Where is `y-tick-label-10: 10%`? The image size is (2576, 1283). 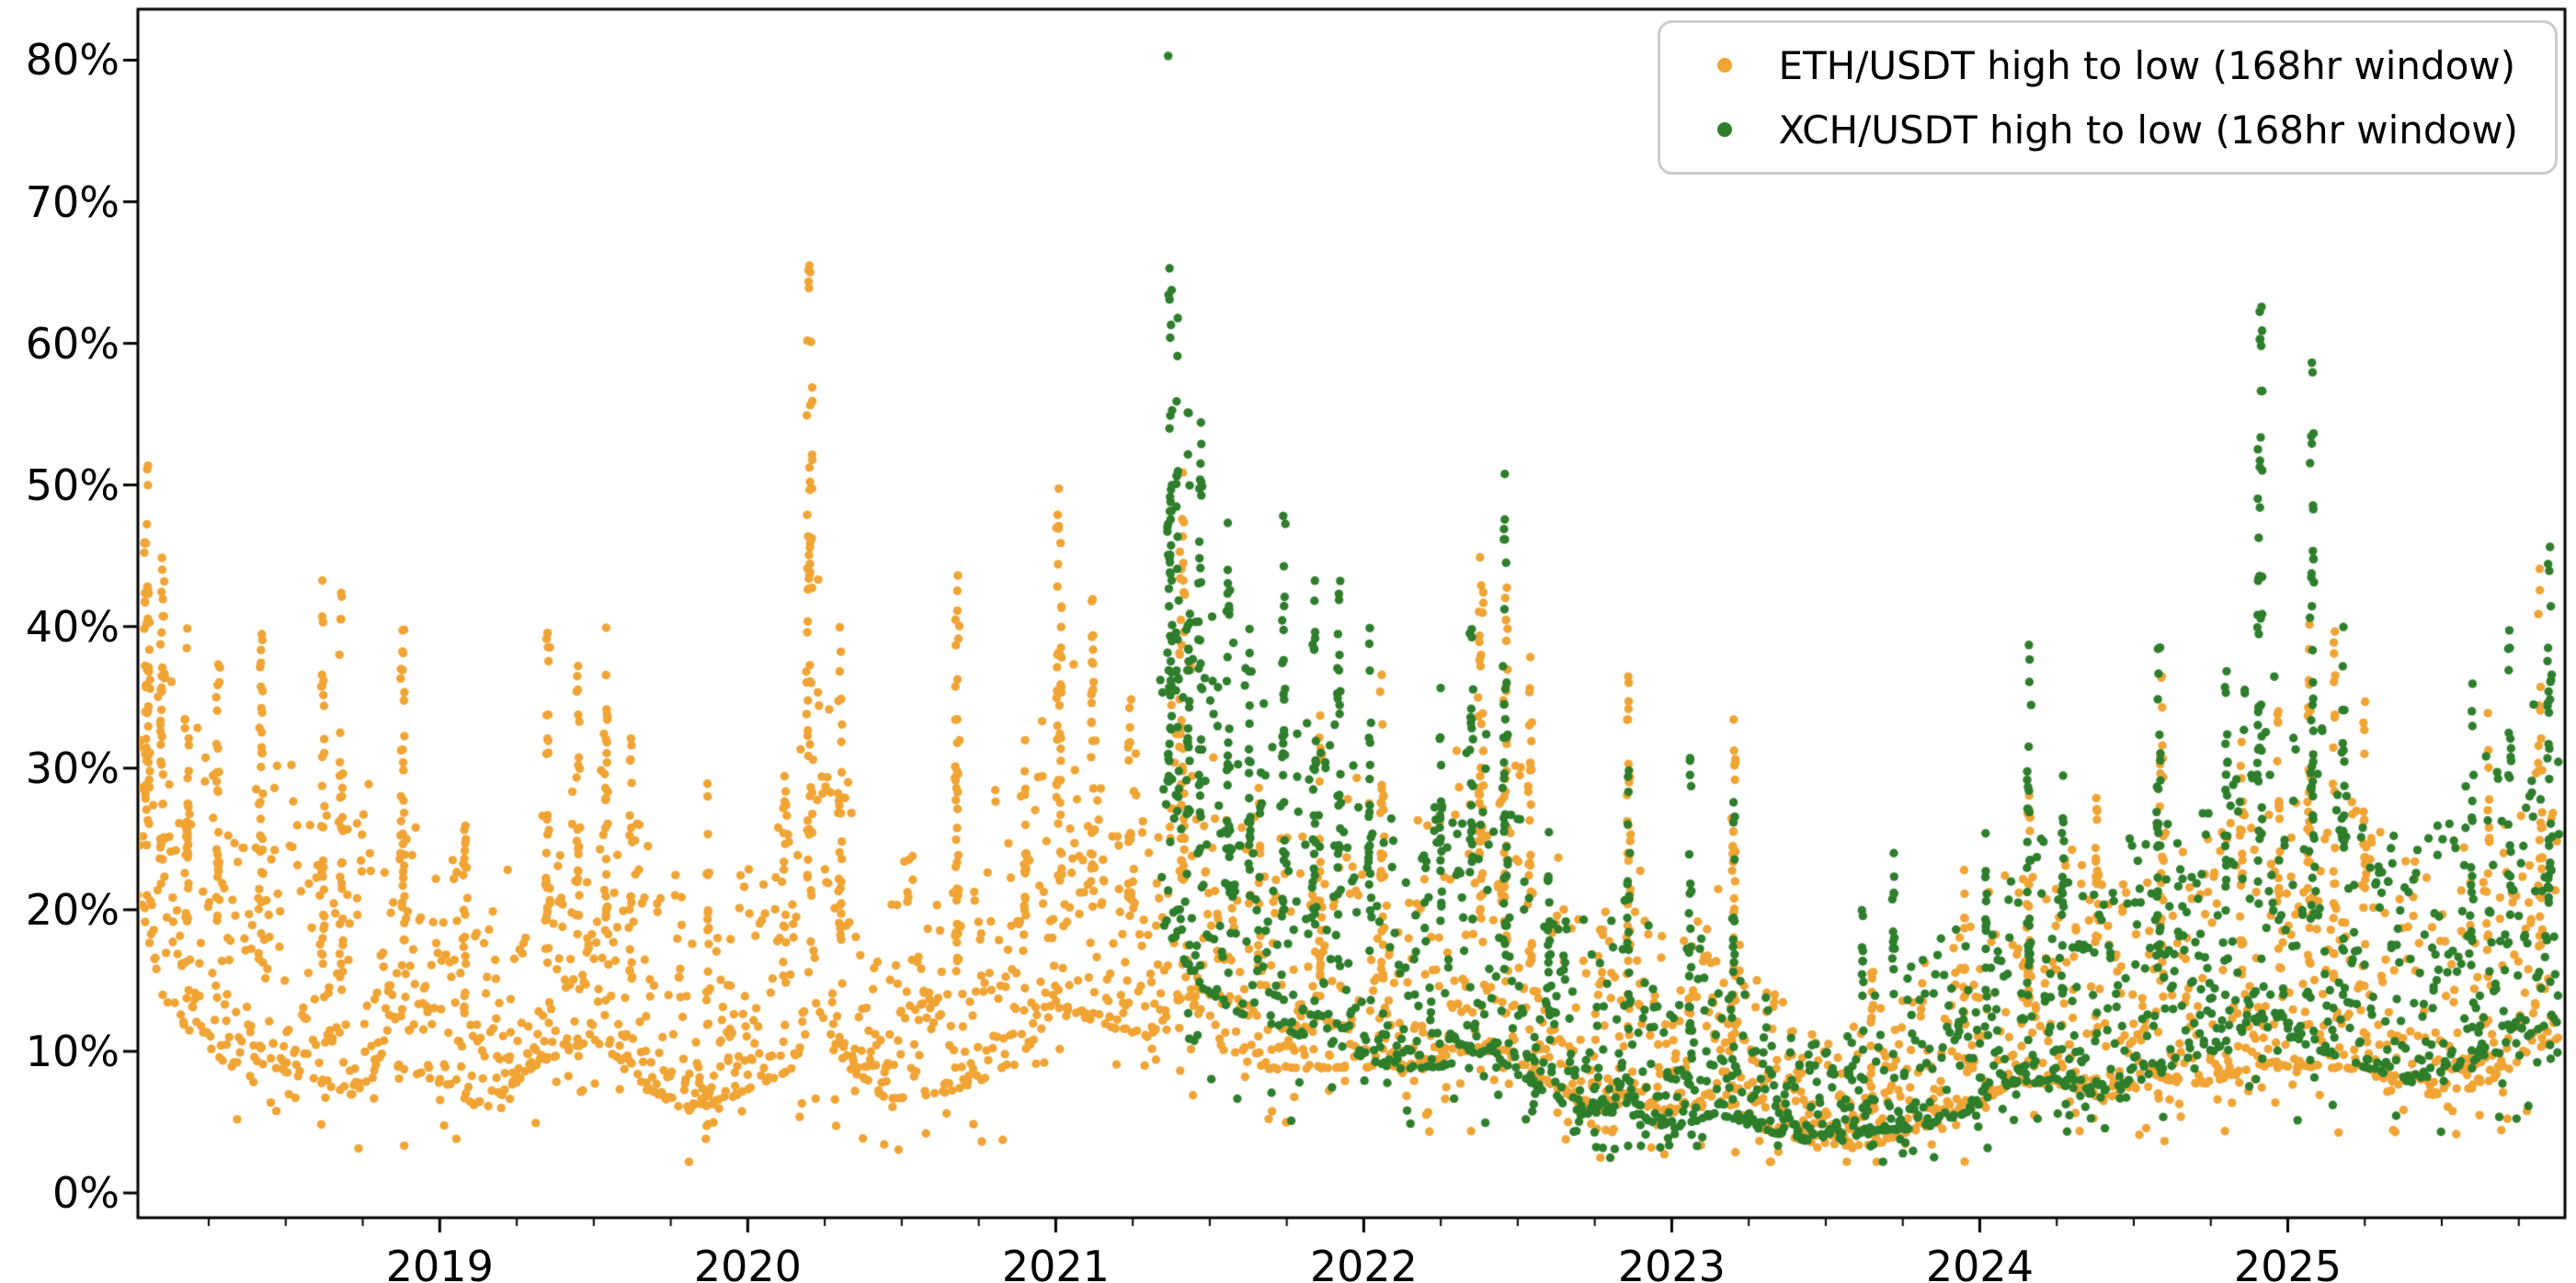 y-tick-label-10: 10% is located at coordinates (72, 1051).